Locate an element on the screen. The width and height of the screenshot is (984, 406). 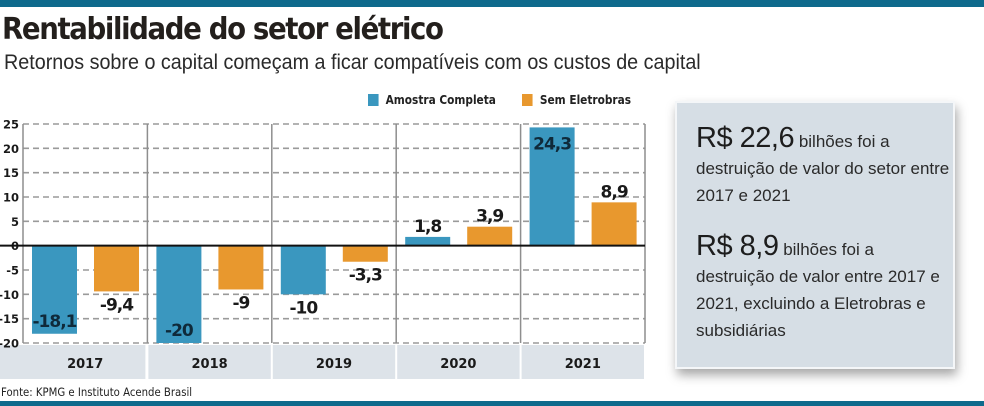
data-label: -20 is located at coordinates (179, 331).